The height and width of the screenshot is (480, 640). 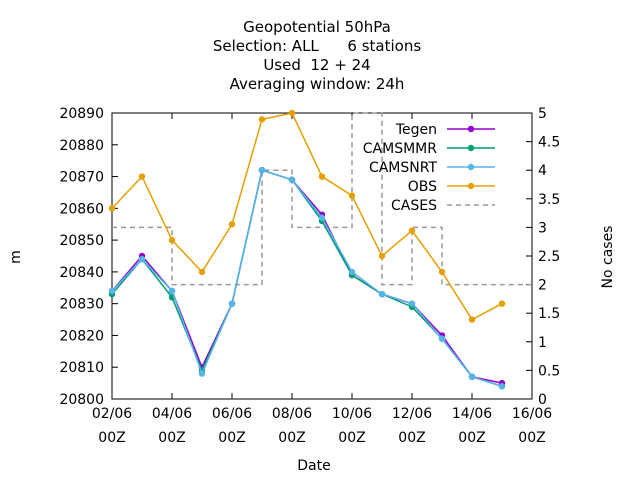 I want to click on y2-tick-label: 2, so click(x=542, y=286).